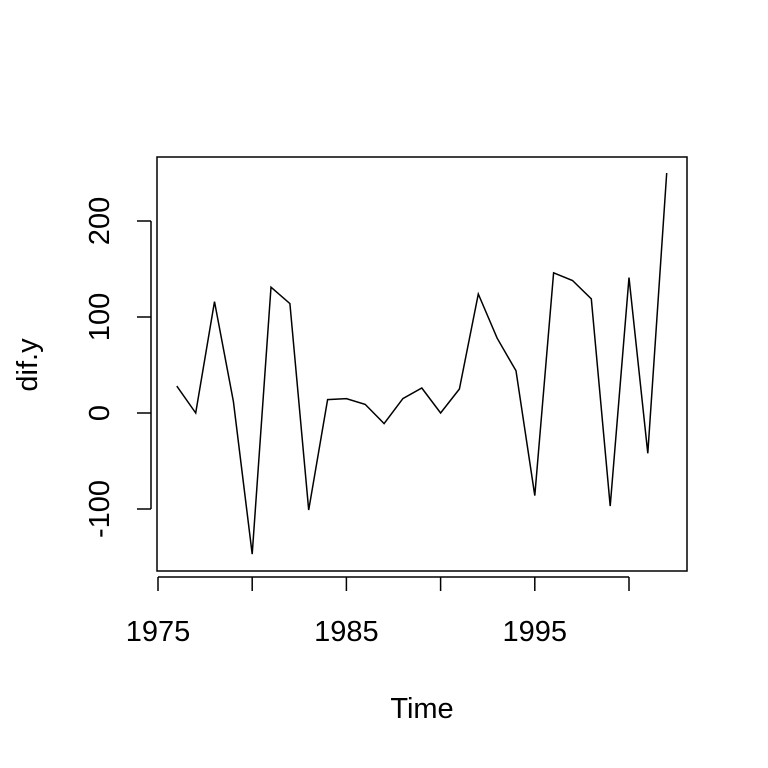  I want to click on x-axis-label: Time, so click(421, 709).